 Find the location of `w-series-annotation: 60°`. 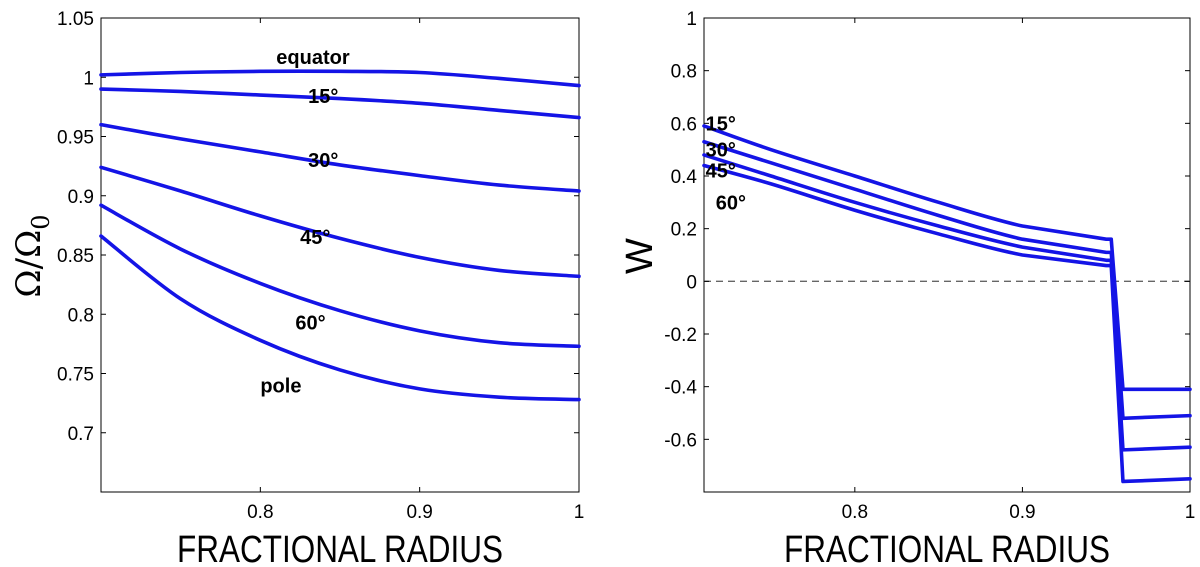

w-series-annotation: 60° is located at coordinates (731, 203).